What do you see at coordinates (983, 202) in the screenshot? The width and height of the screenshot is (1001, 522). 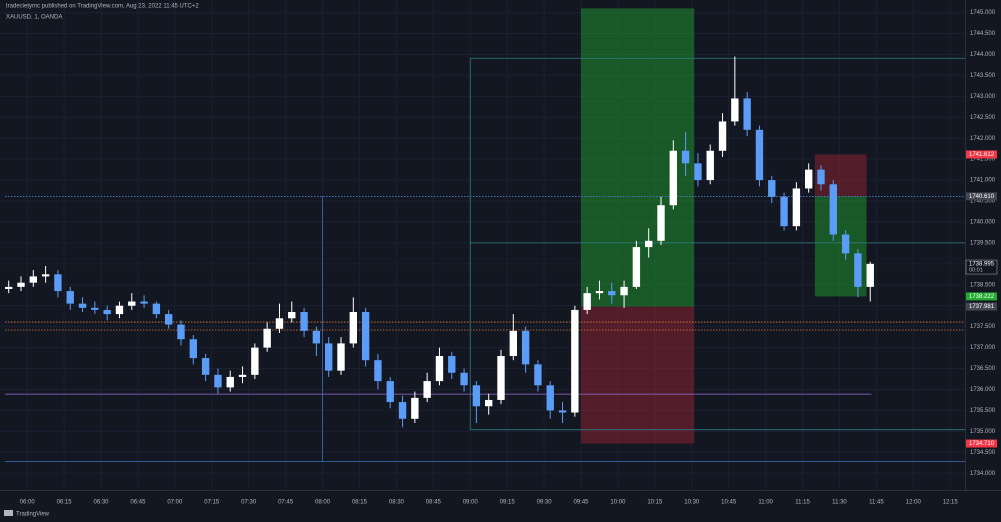 I see `y-tick-label: 1740.500` at bounding box center [983, 202].